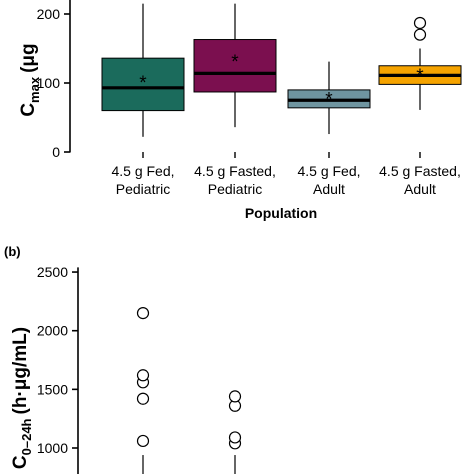  I want to click on panel-a-x-axis-label: Population, so click(281, 213).